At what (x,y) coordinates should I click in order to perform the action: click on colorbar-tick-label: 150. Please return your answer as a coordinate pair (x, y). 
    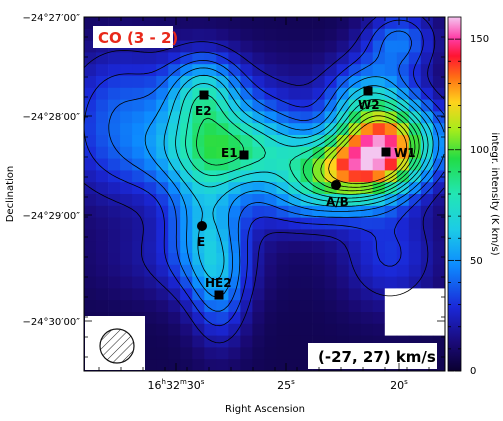
    Looking at the image, I should click on (479, 39).